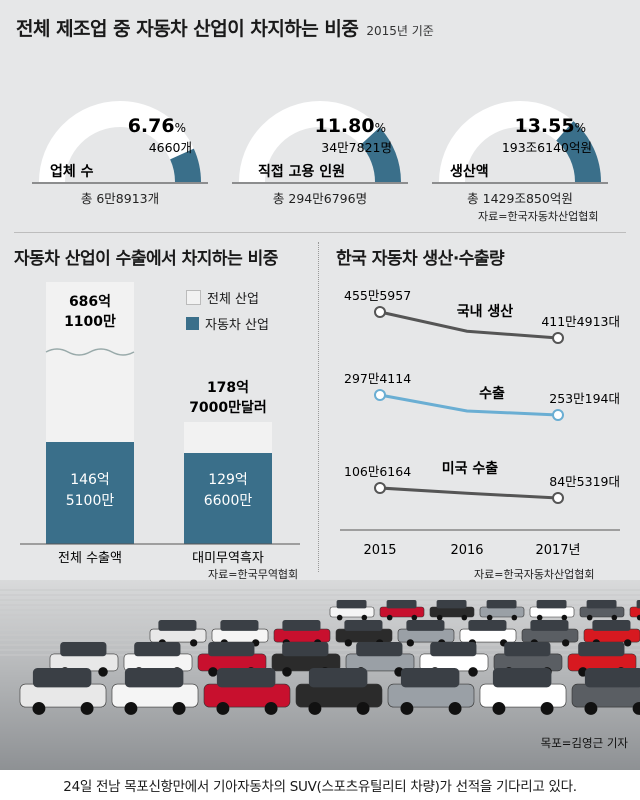 This screenshot has height=800, width=640. Describe the element at coordinates (193, 297) in the screenshot. I see `legend-total-swatch` at that location.